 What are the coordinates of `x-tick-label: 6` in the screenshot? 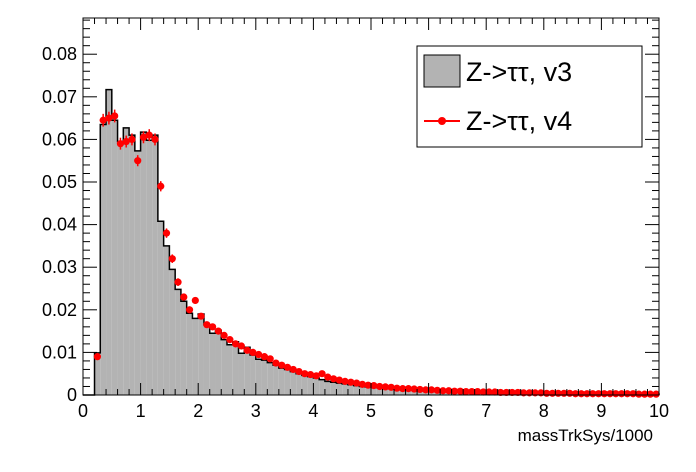 It's located at (429, 411).